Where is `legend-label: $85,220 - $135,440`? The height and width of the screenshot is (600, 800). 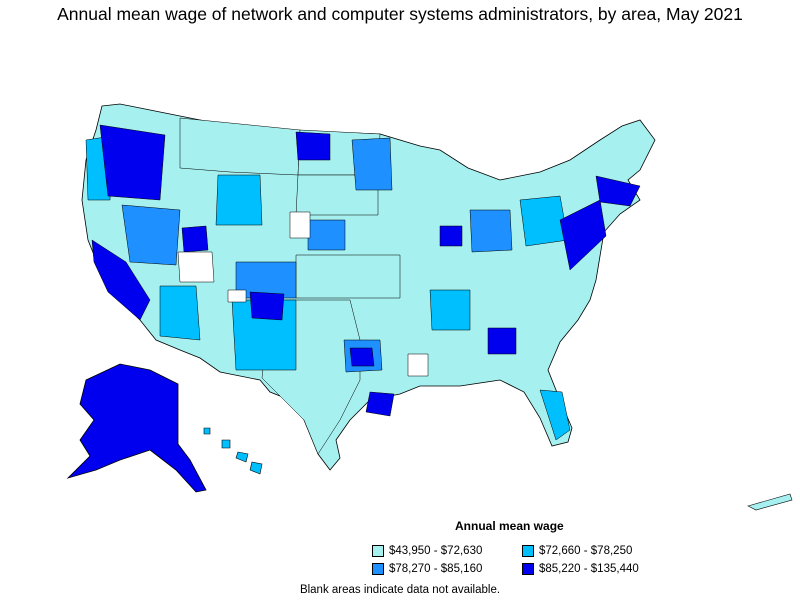
legend-label: $85,220 - $135,440 is located at coordinates (589, 569).